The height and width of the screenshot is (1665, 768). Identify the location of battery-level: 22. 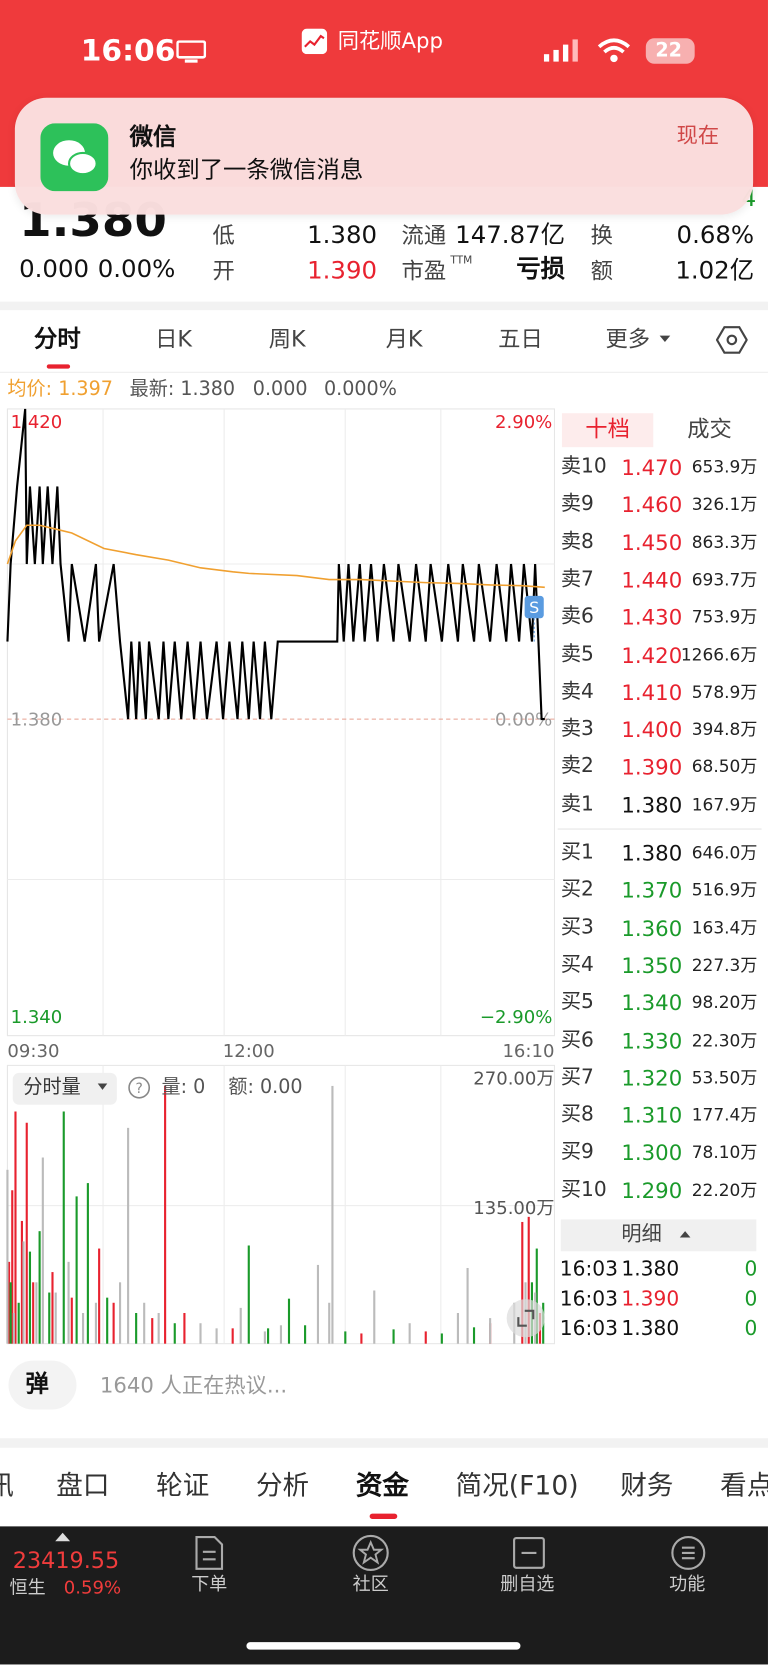
(668, 50).